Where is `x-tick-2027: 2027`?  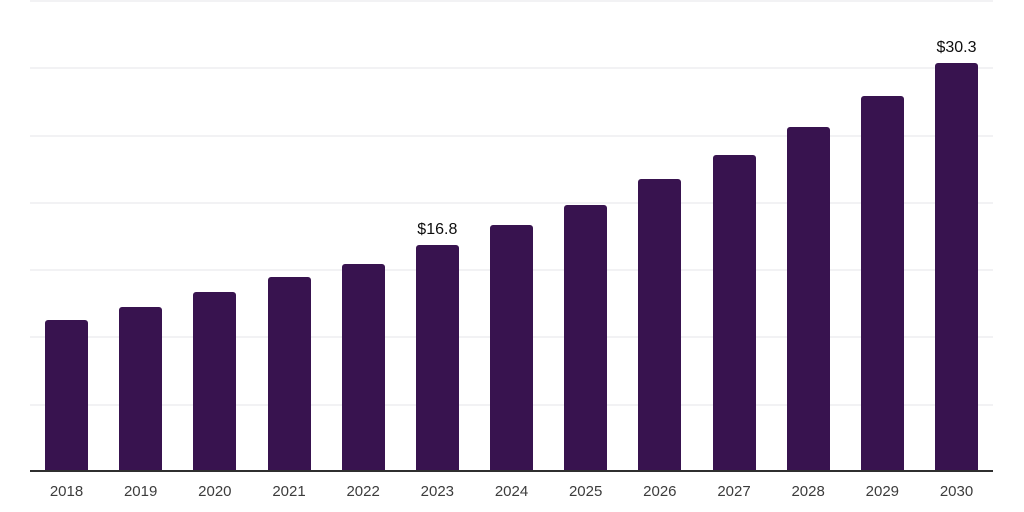
x-tick-2027: 2027 is located at coordinates (734, 491).